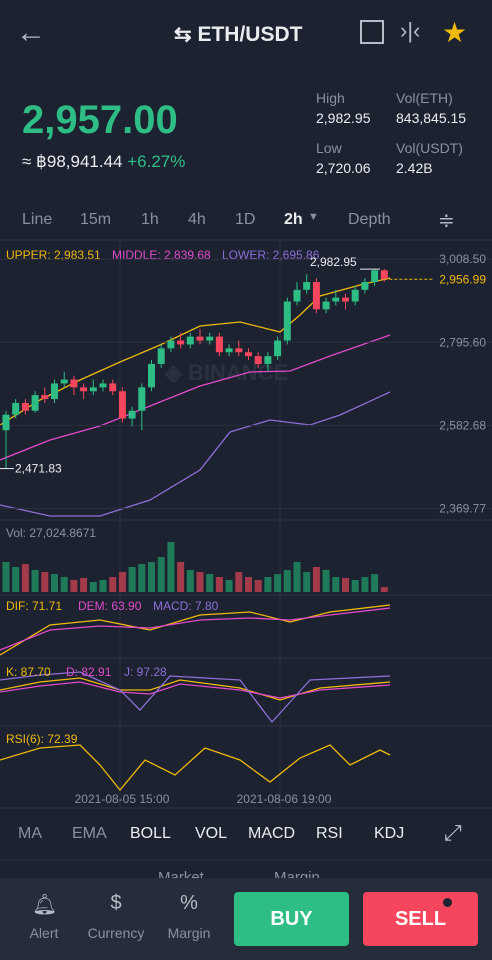 The image size is (492, 960). What do you see at coordinates (389, 833) in the screenshot?
I see `indicator-tab: KDJ` at bounding box center [389, 833].